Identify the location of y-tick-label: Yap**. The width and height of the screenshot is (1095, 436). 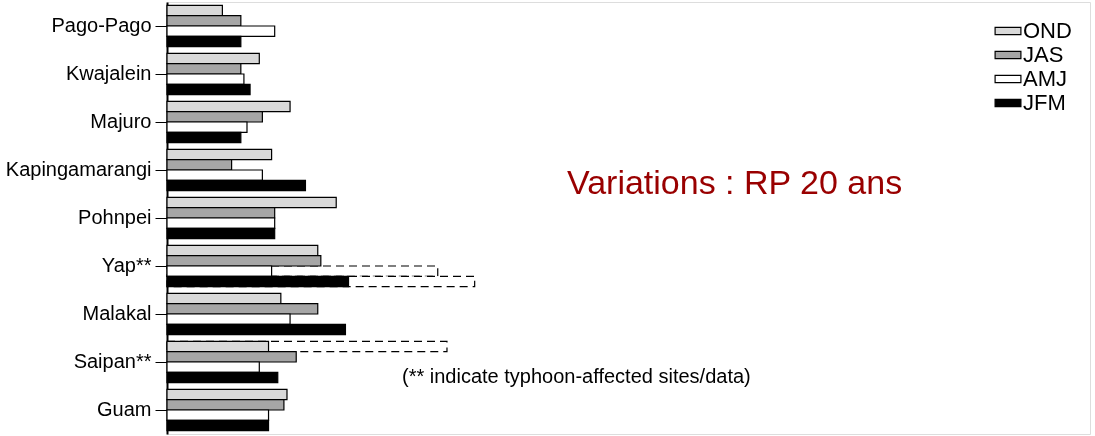
(126, 265).